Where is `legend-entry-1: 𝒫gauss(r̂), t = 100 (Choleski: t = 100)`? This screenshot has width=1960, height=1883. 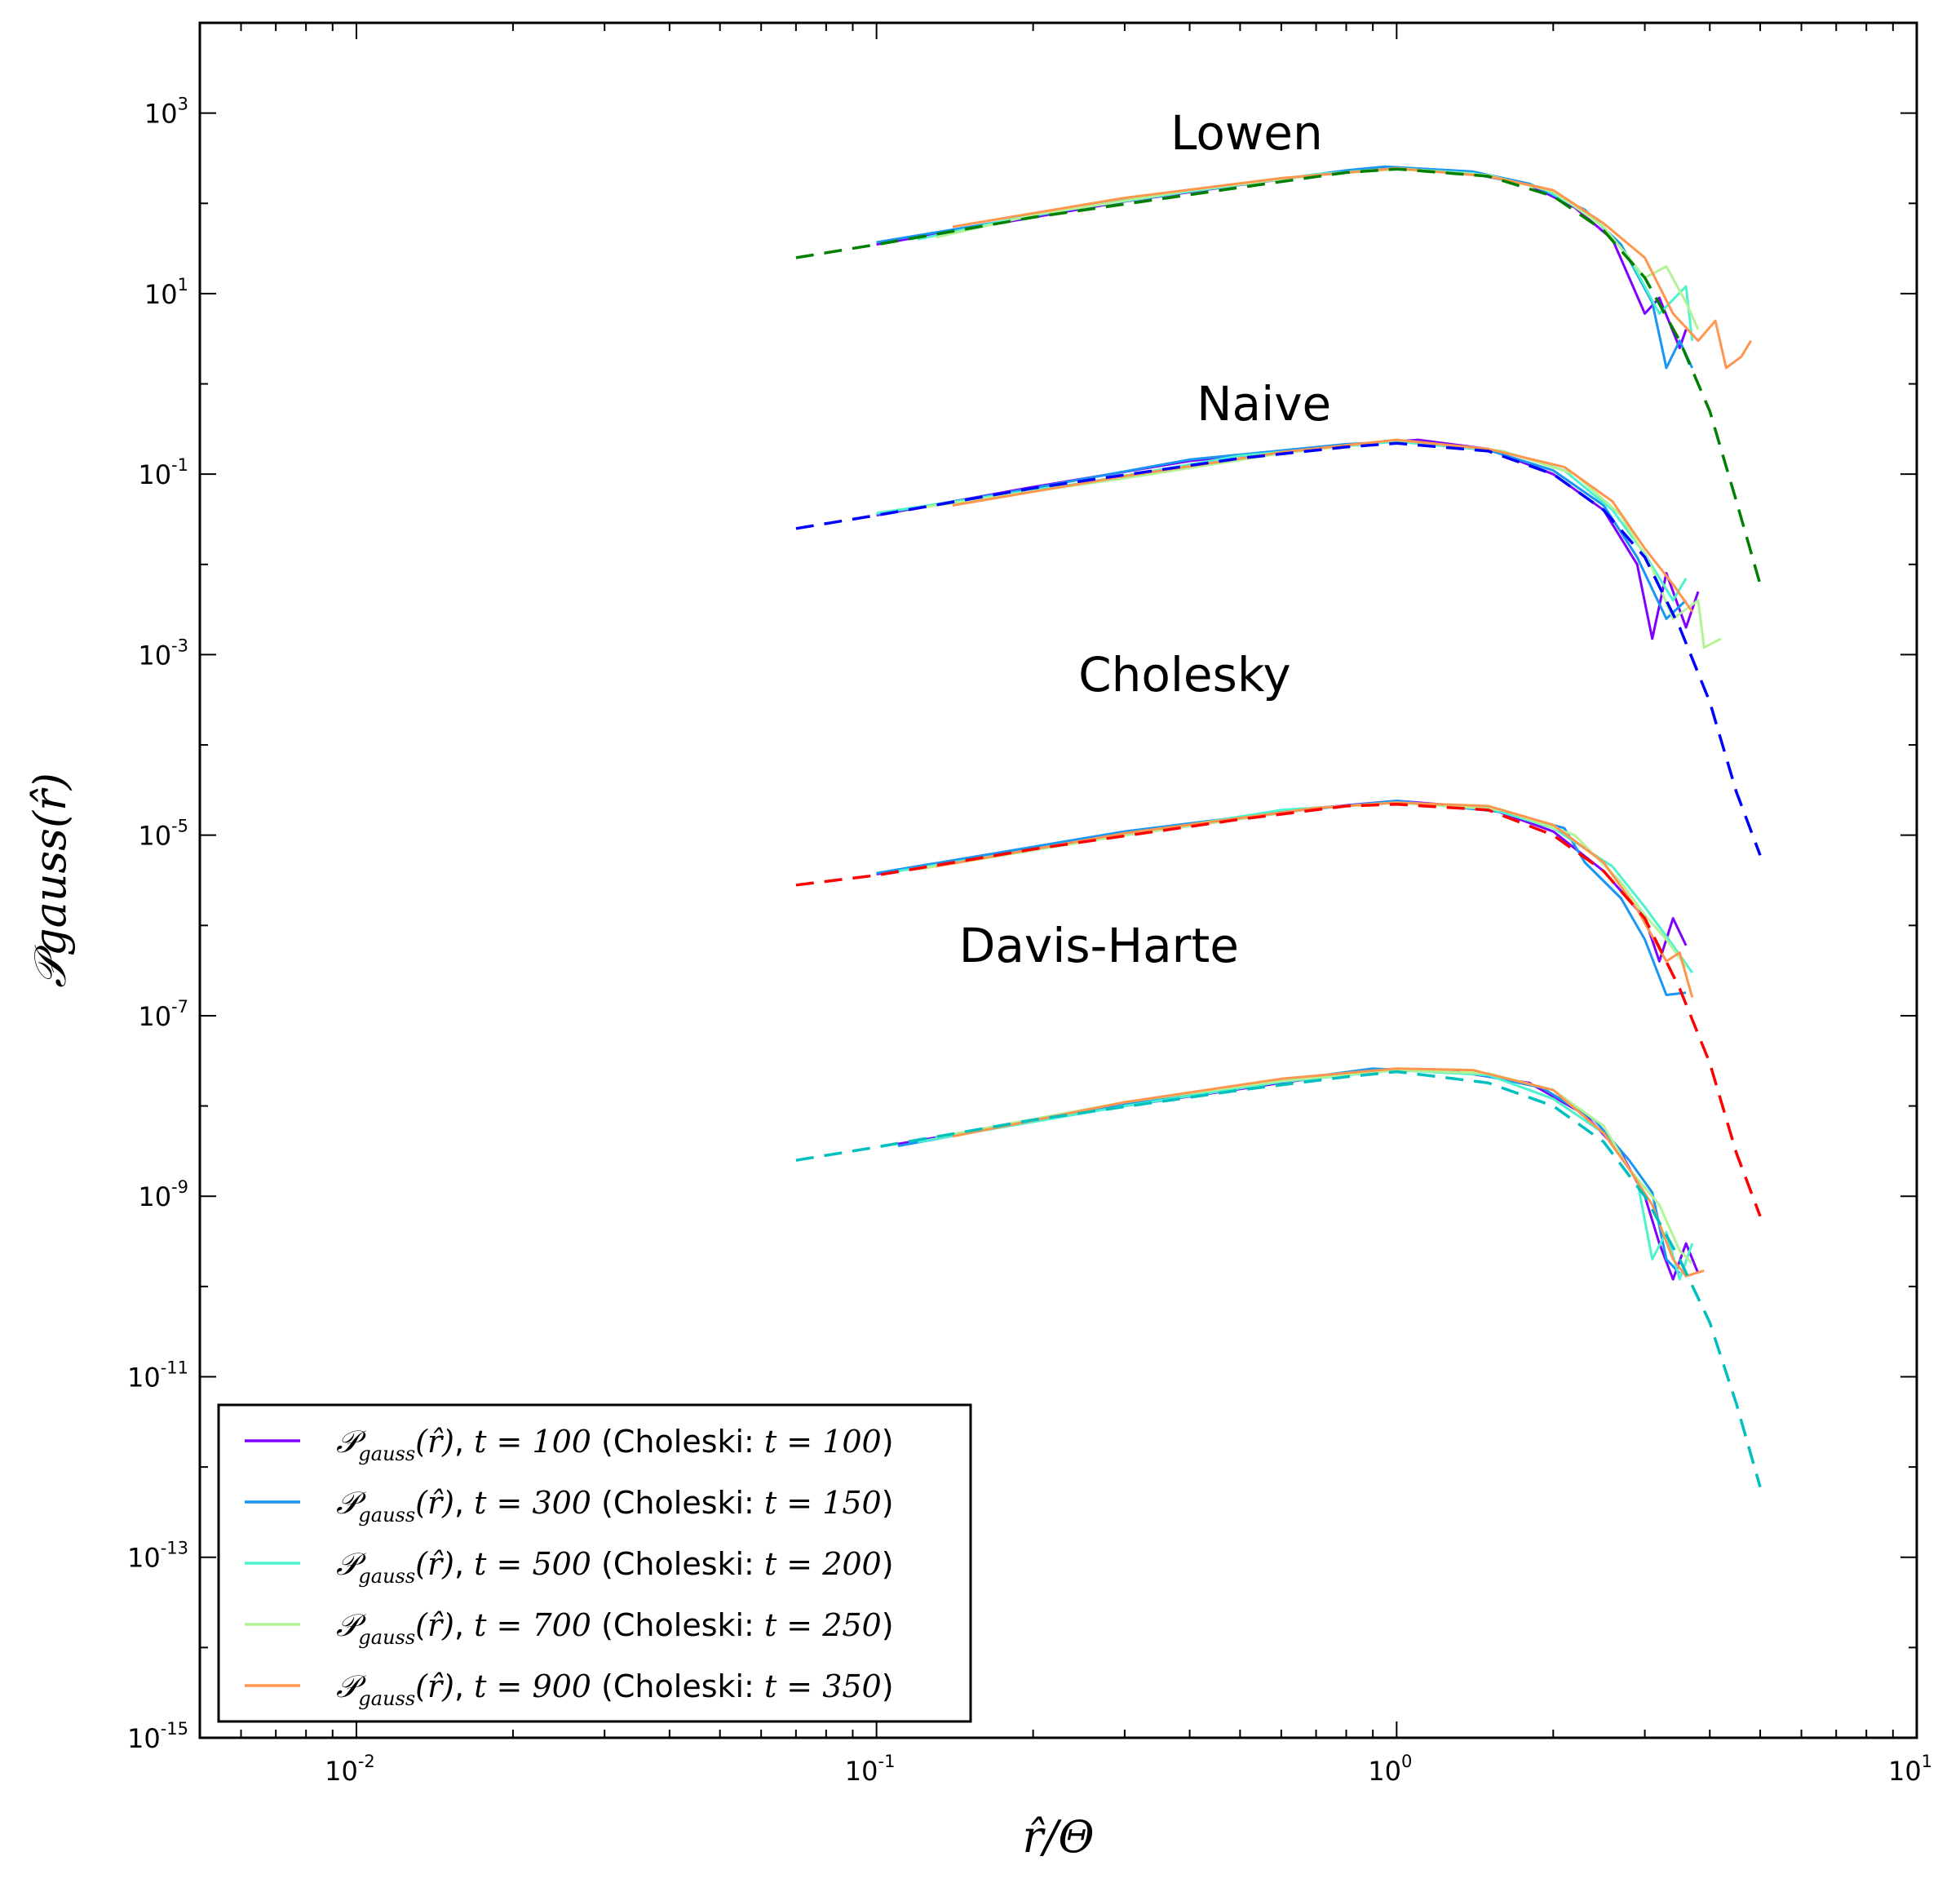 legend-entry-1: 𝒫gauss(r̂), t = 100 (Choleski: t = 100) is located at coordinates (615, 1445).